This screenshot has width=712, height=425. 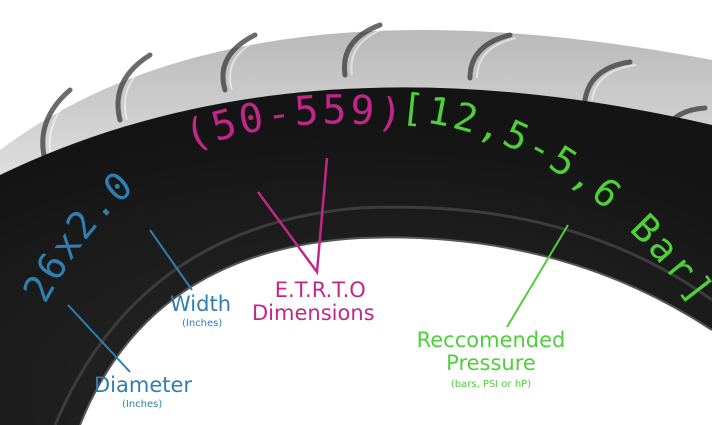 I want to click on width-unit: (Inches), so click(x=202, y=323).